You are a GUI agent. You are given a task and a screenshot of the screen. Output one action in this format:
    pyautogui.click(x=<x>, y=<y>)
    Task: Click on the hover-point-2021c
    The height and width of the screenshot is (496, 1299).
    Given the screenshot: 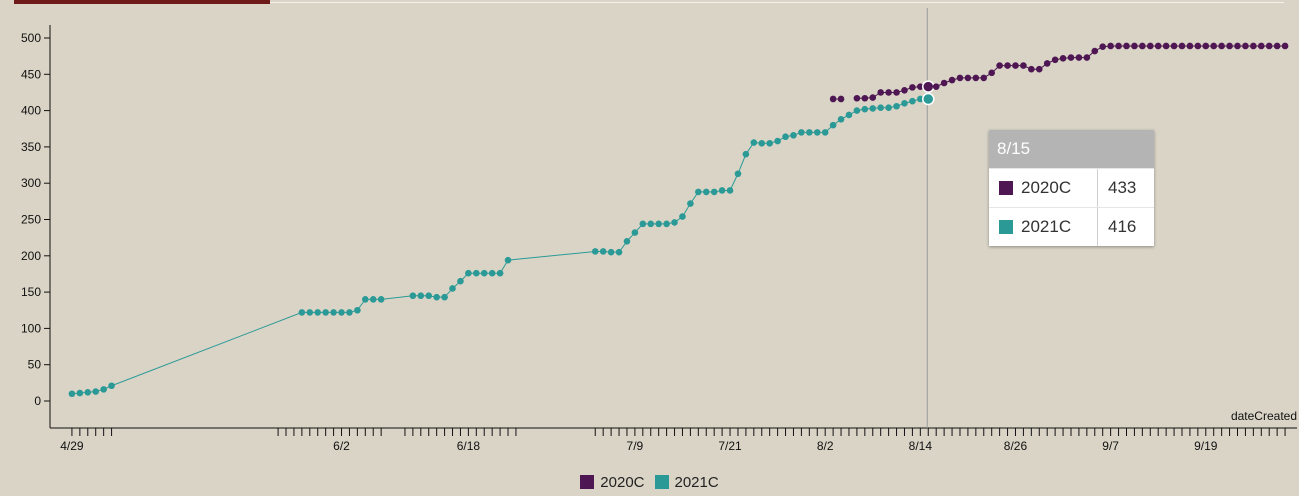 What is the action you would take?
    pyautogui.click(x=928, y=99)
    